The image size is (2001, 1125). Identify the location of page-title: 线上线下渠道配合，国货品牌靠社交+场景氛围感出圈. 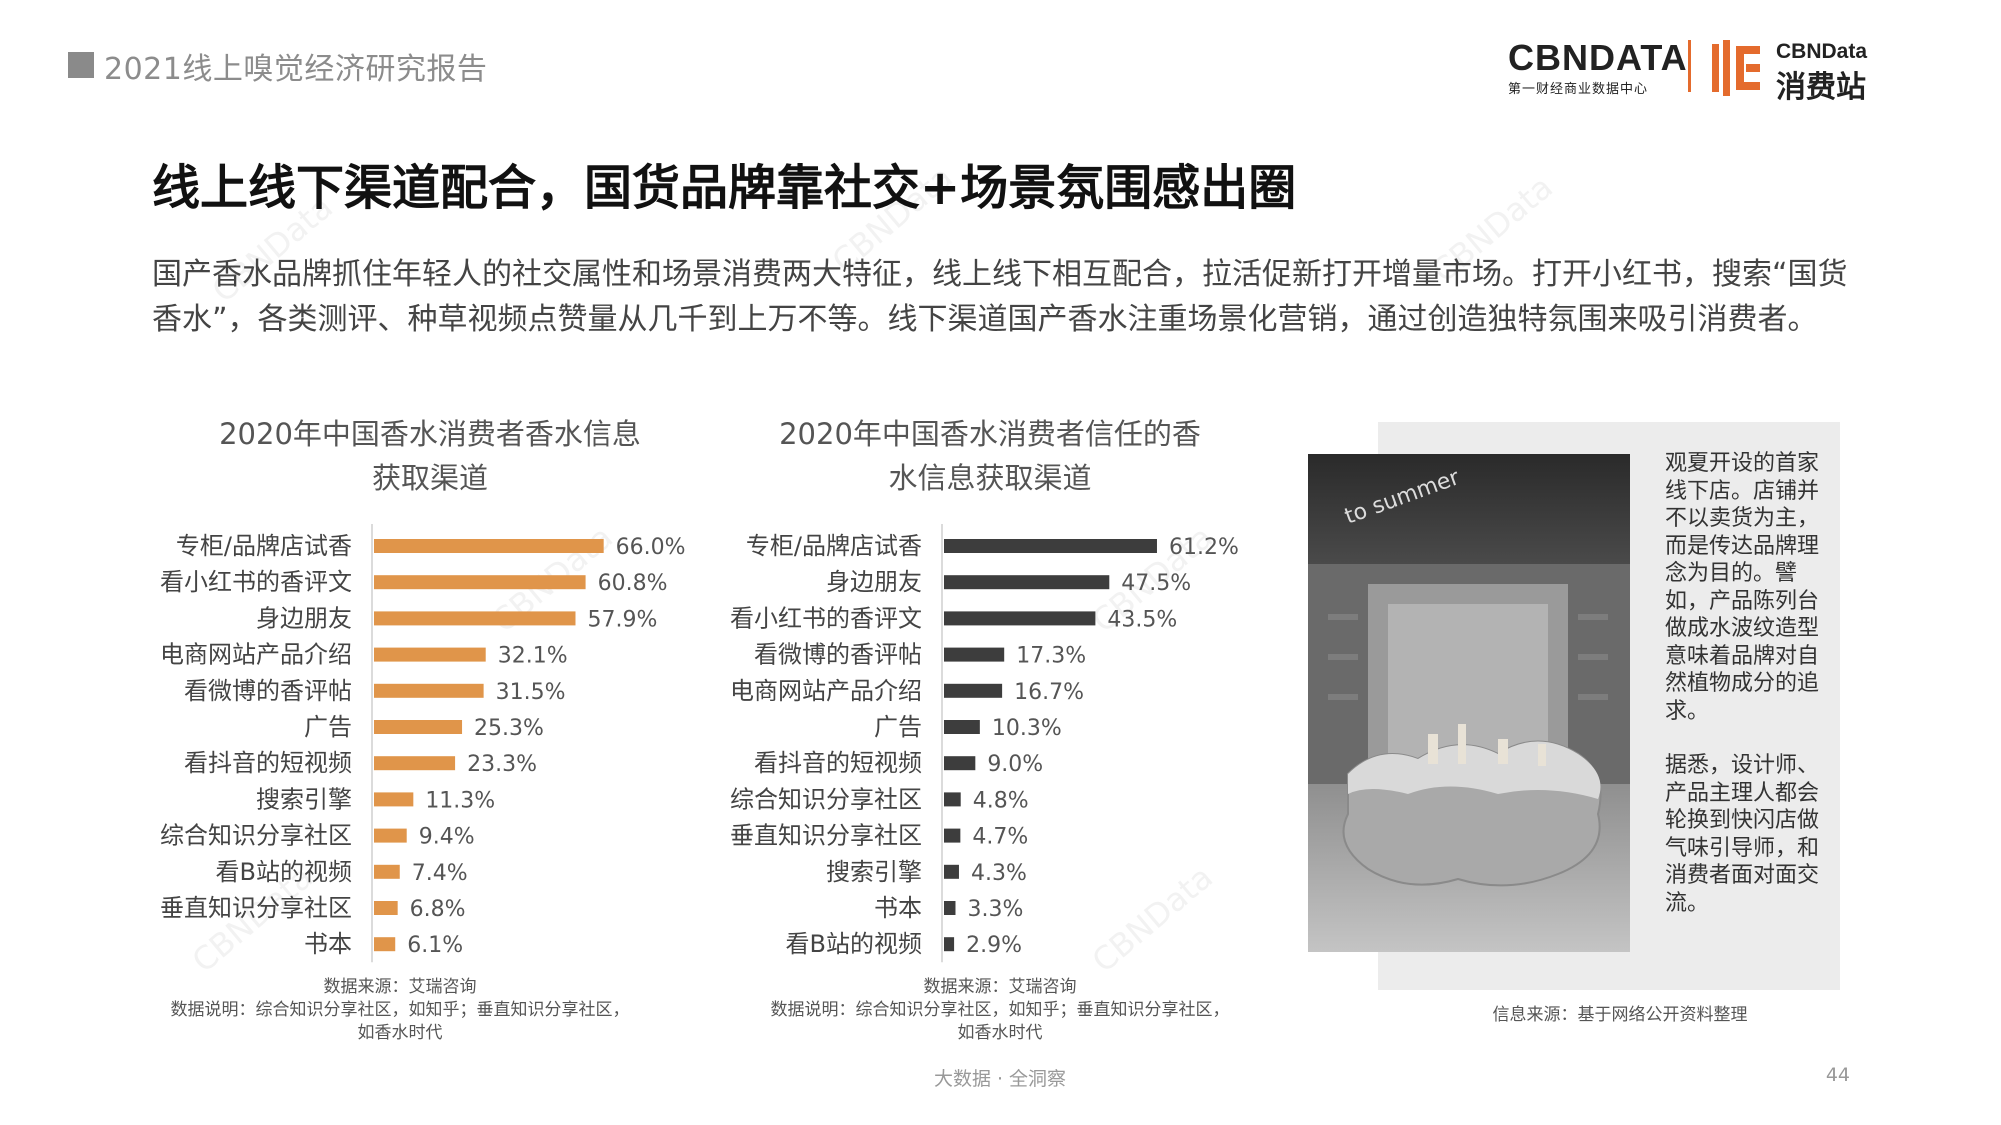
(724, 188).